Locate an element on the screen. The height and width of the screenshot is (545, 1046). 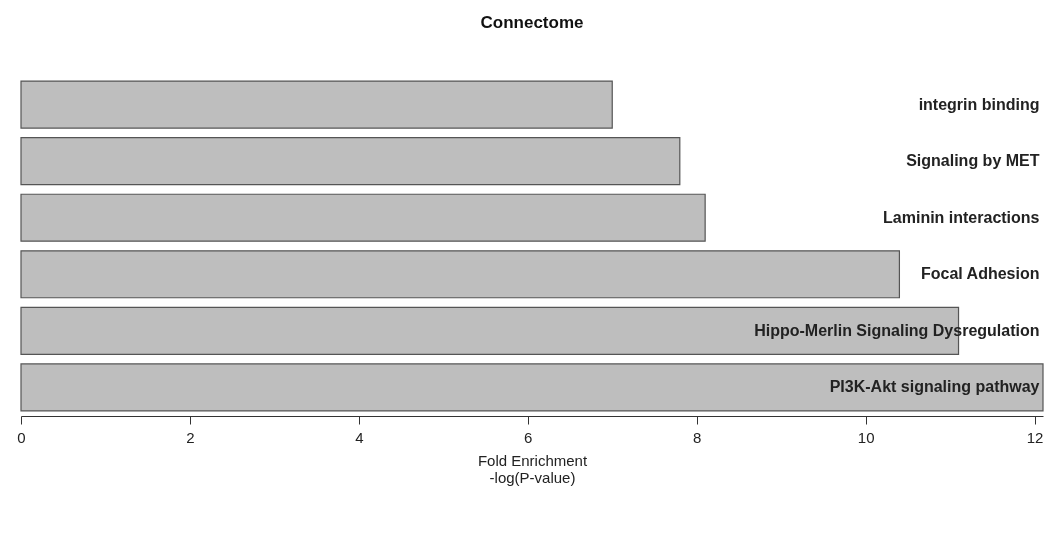
y-tick-label: Laminin interactions is located at coordinates (961, 217).